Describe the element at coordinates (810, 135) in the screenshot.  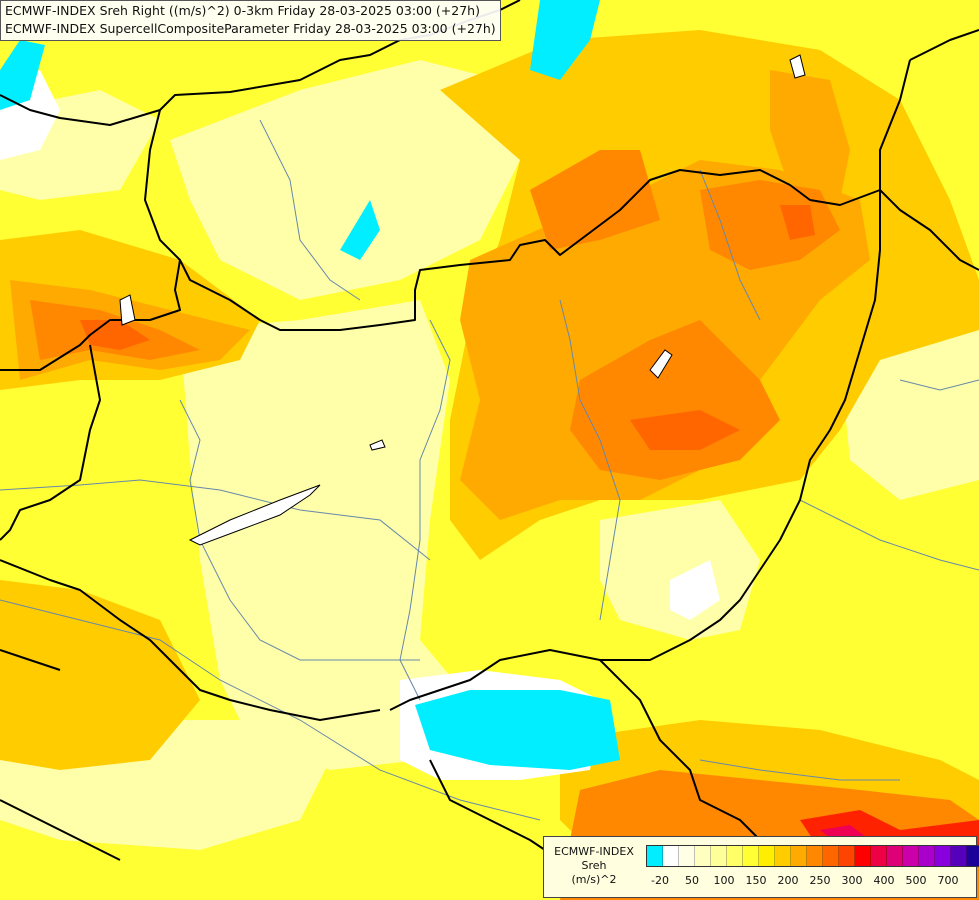
I see `sreh-field-orange-ne` at that location.